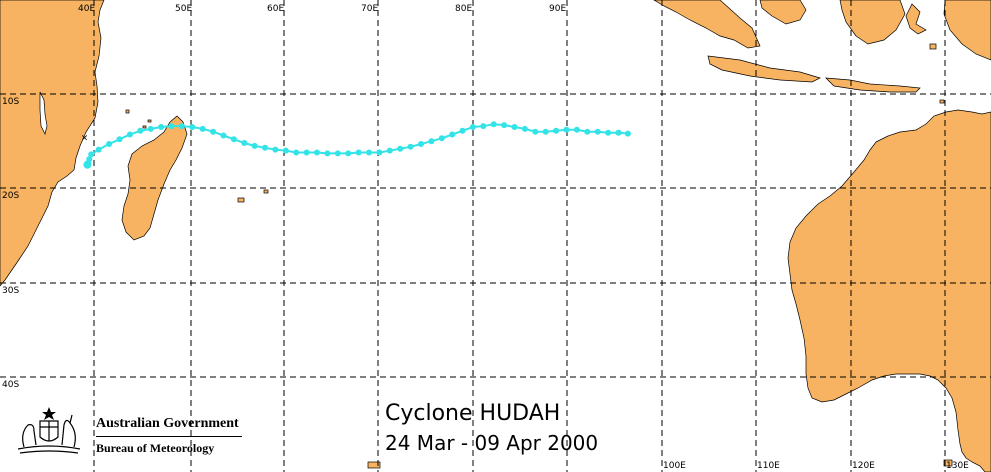  What do you see at coordinates (957, 466) in the screenshot?
I see `lon-label-130e: 130E` at bounding box center [957, 466].